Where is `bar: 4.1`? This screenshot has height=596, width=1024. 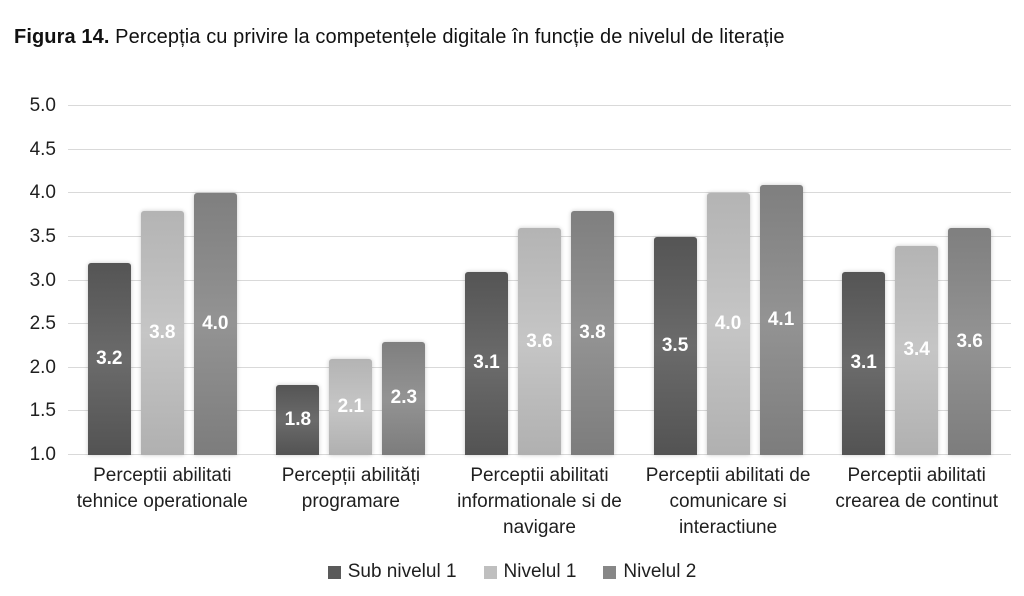 bar: 4.1 is located at coordinates (781, 319).